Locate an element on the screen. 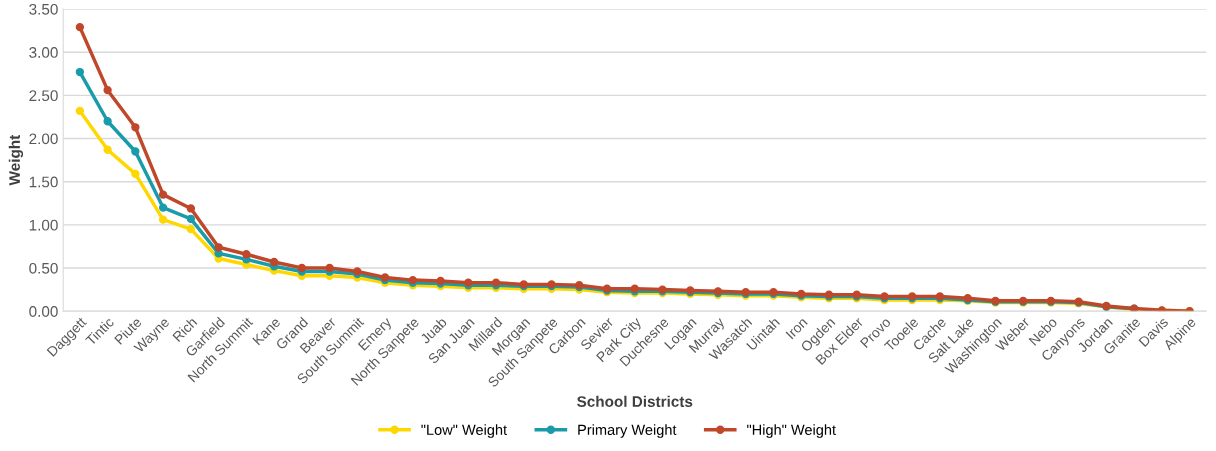 This screenshot has width=1216, height=451. y-axis-title: Weight is located at coordinates (16, 160).